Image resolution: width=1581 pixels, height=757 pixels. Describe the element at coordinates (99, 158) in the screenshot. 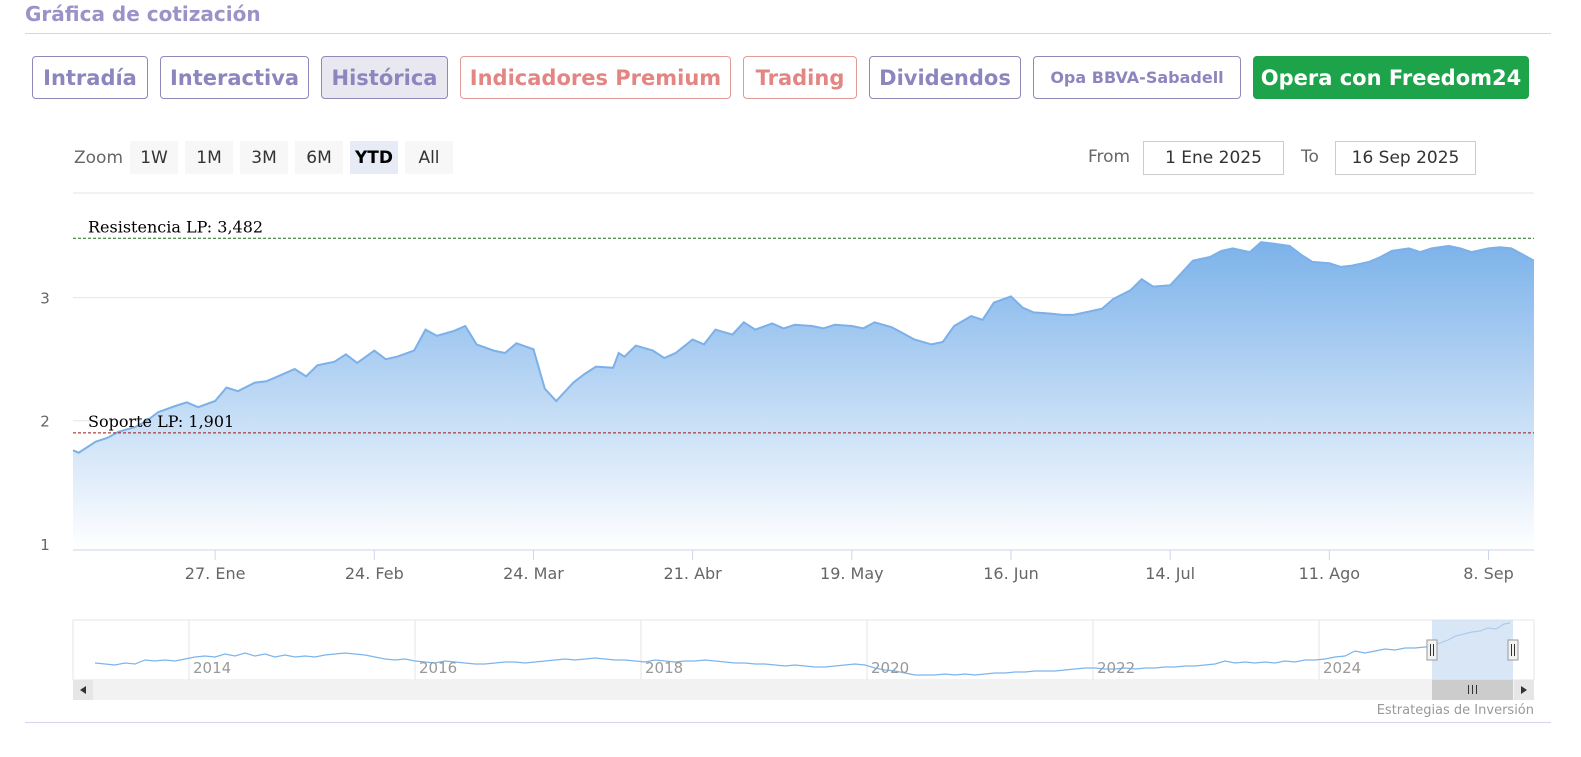

I see `zoom-label: Zoom` at that location.